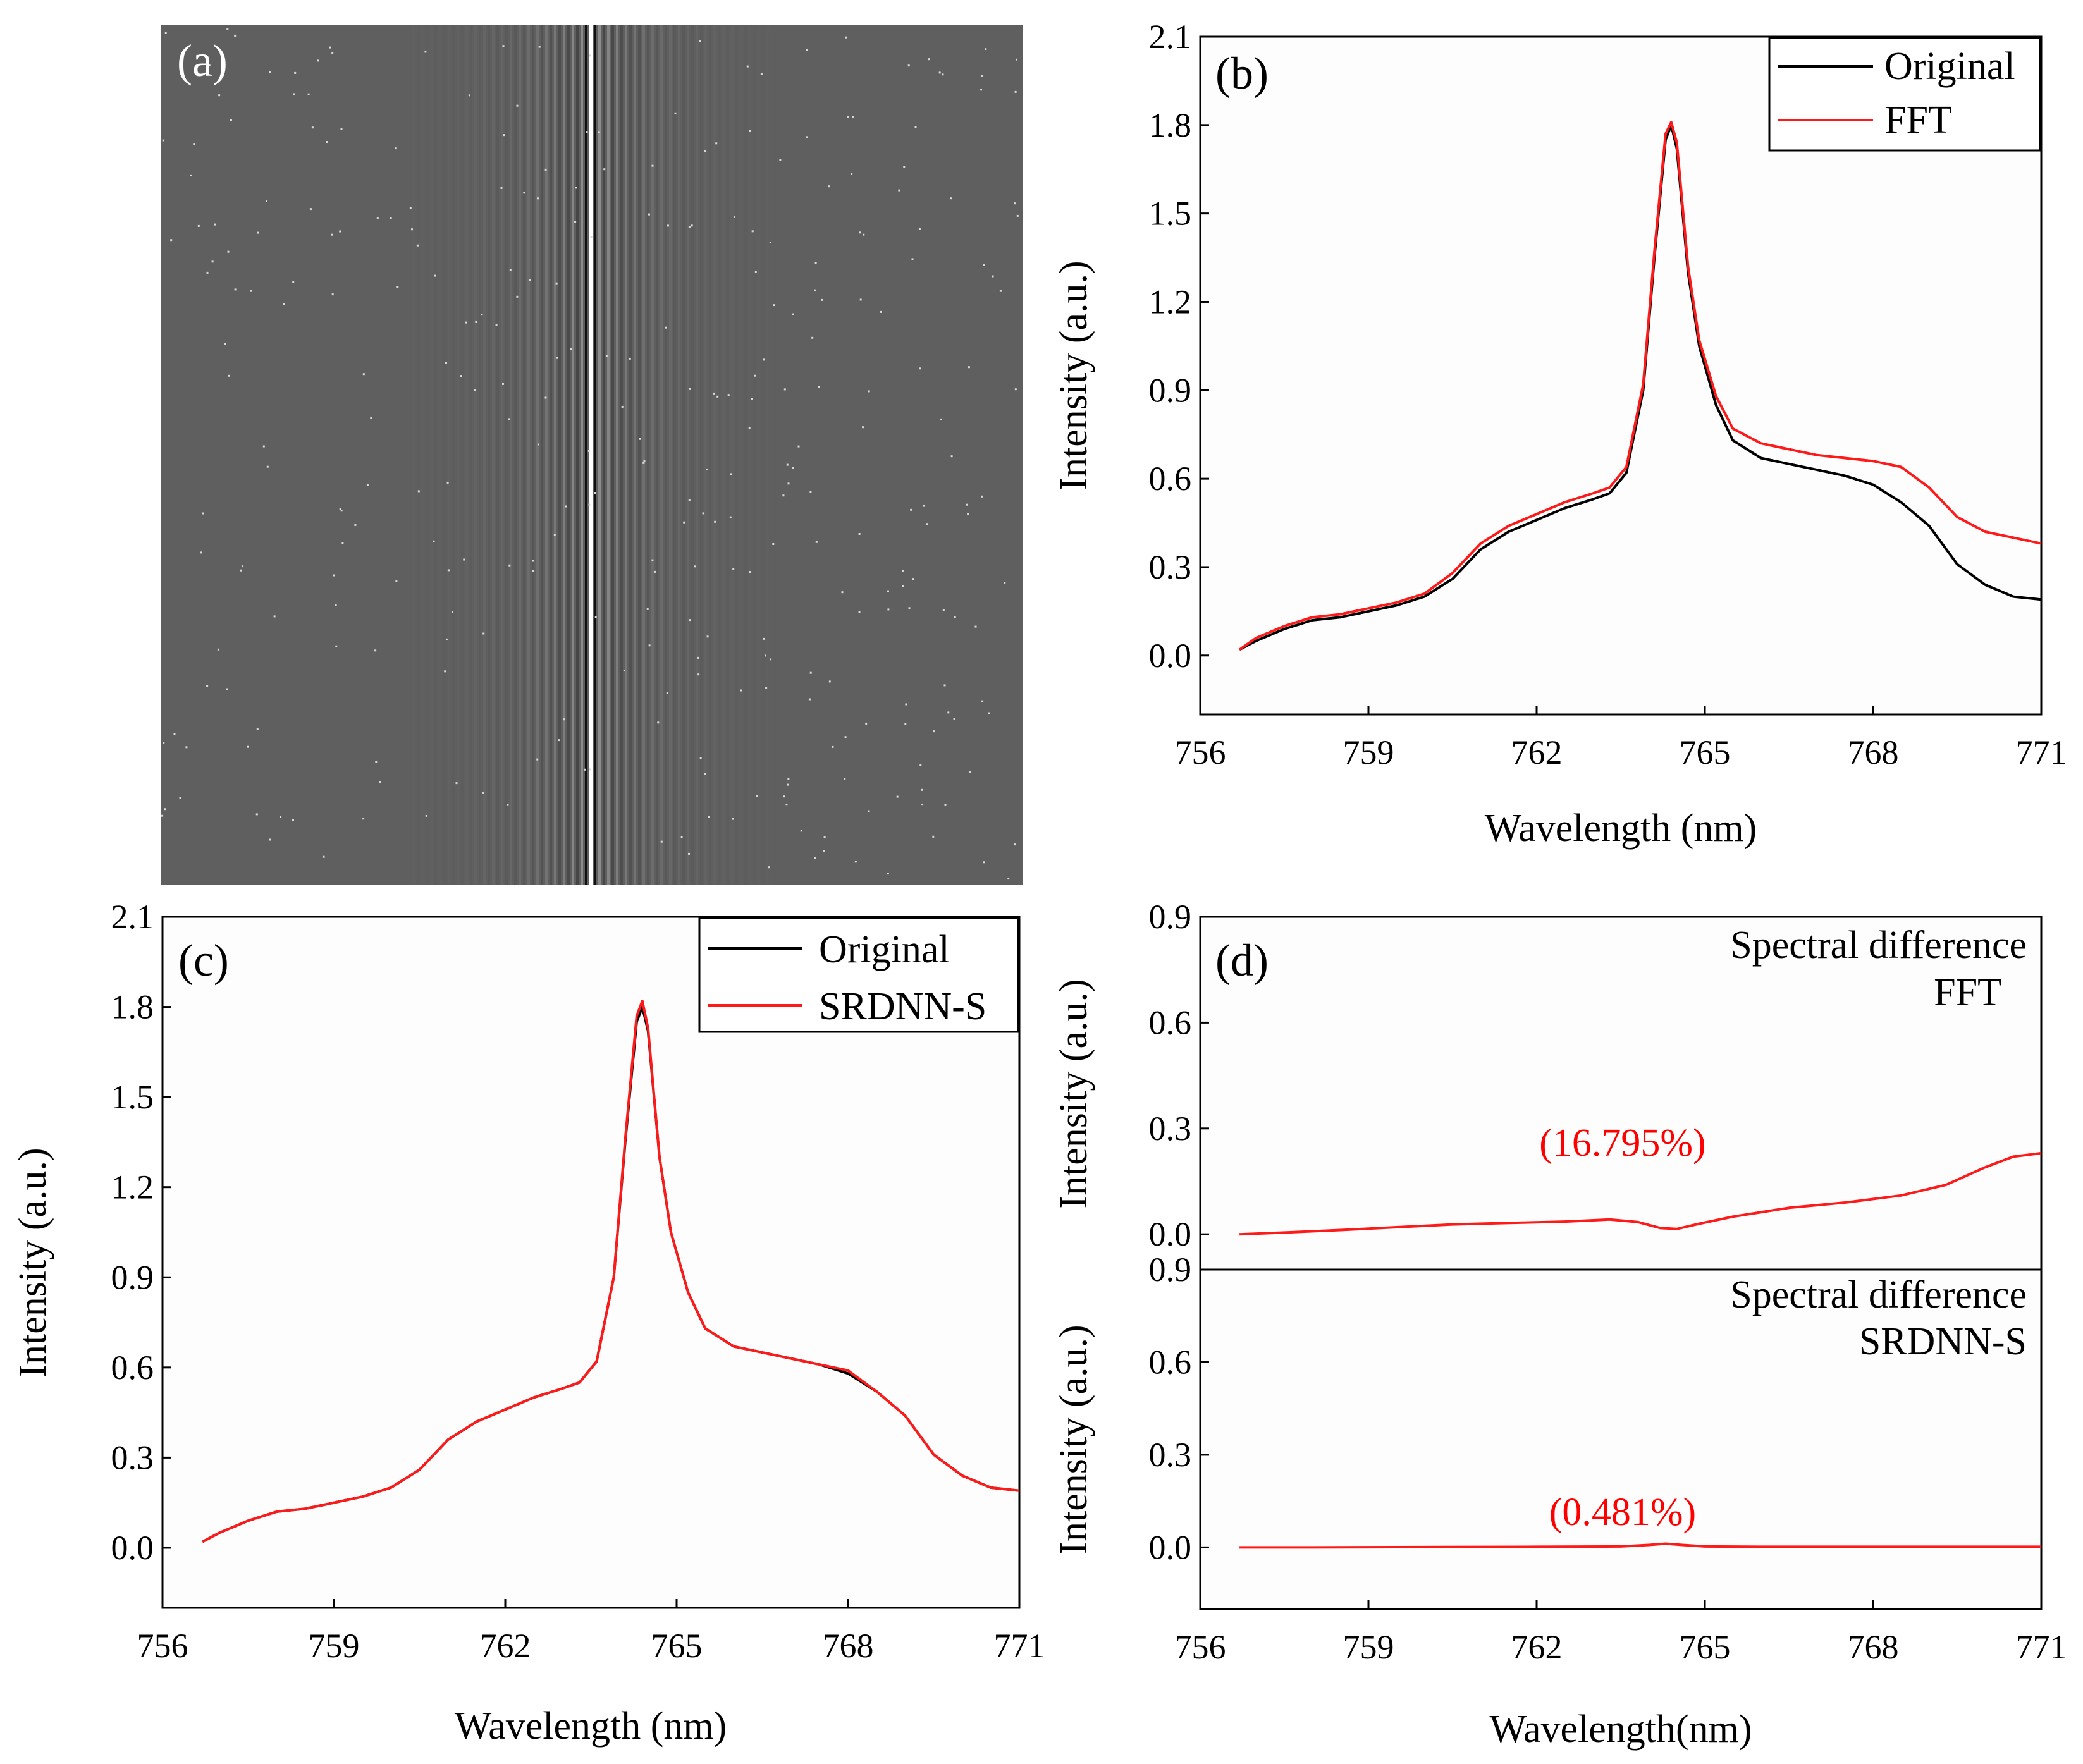  I want to click on panel-b-xtick-label: 762, so click(1537, 752).